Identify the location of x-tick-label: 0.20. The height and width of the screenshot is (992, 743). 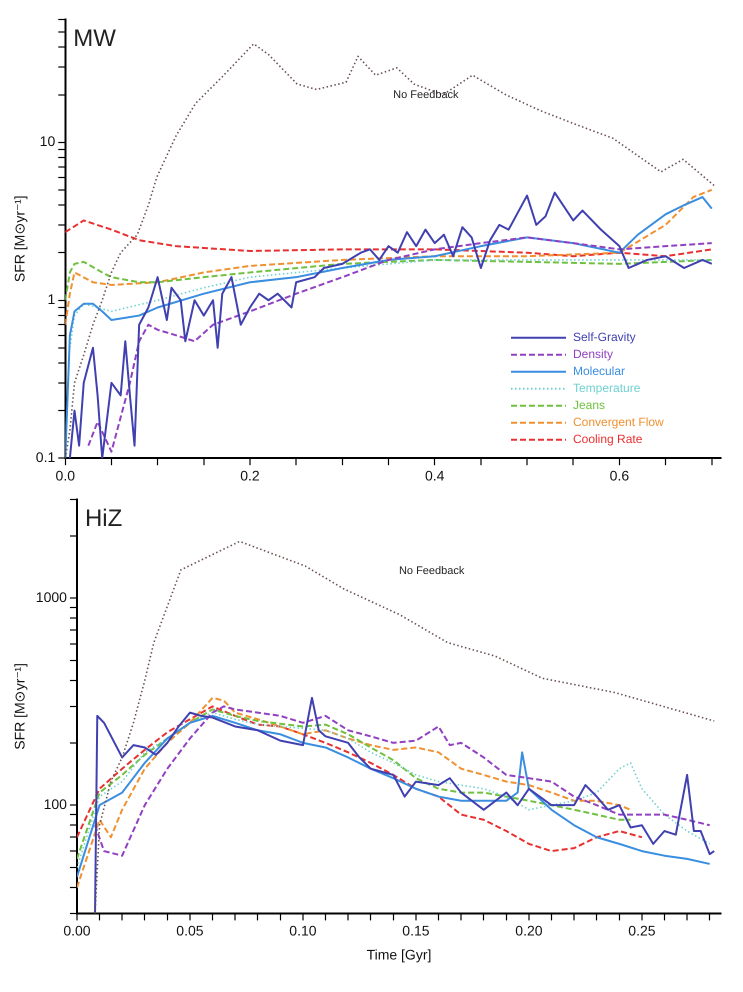
(529, 930).